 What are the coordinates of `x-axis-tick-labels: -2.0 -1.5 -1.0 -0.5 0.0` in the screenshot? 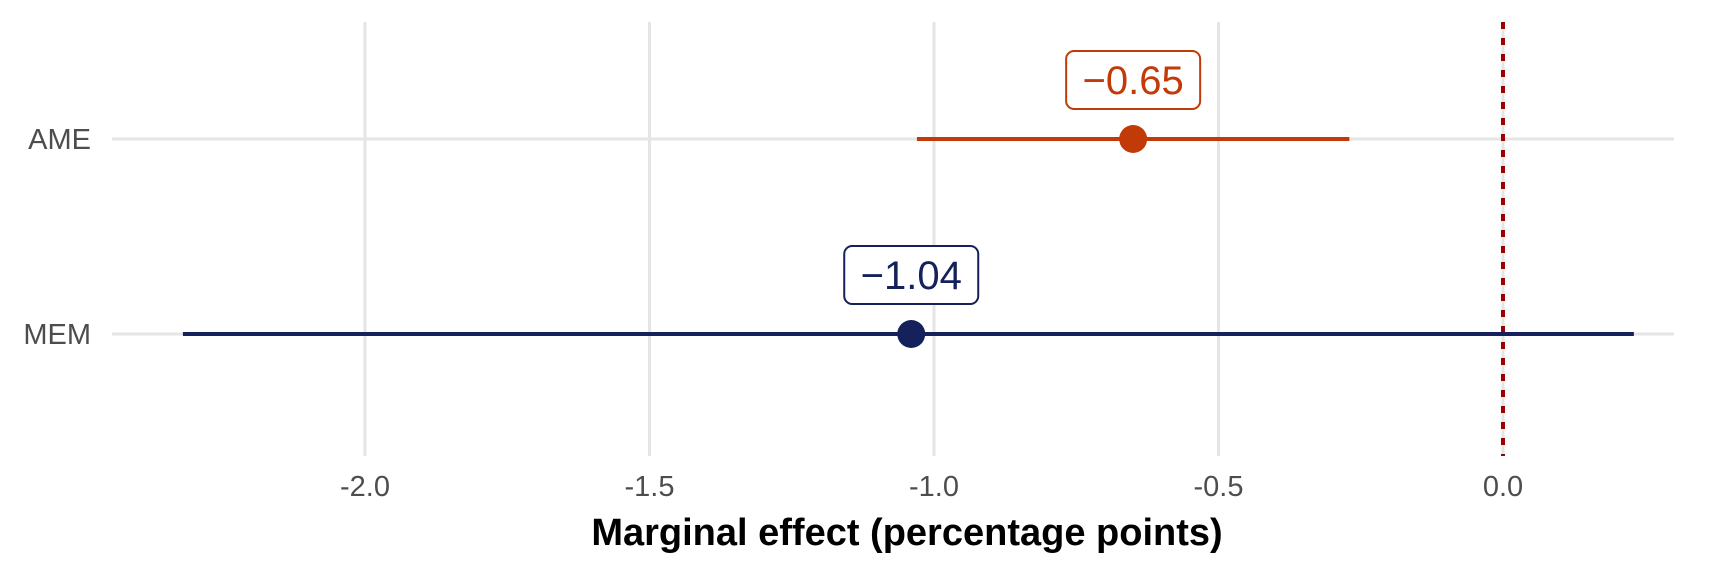 It's located at (931, 487).